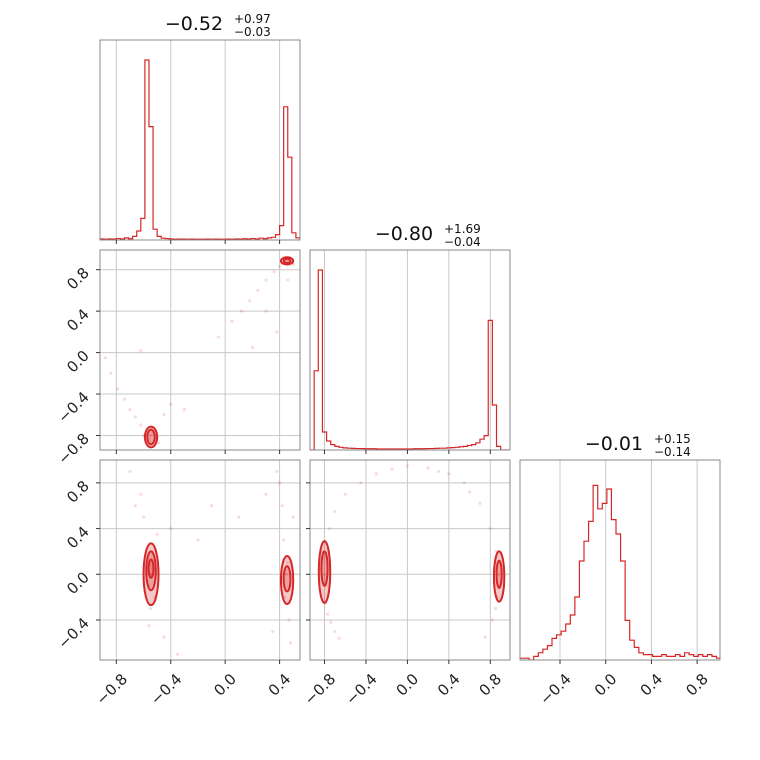 This screenshot has width=760, height=760. I want to click on title-minus: −0.03, so click(252, 32).